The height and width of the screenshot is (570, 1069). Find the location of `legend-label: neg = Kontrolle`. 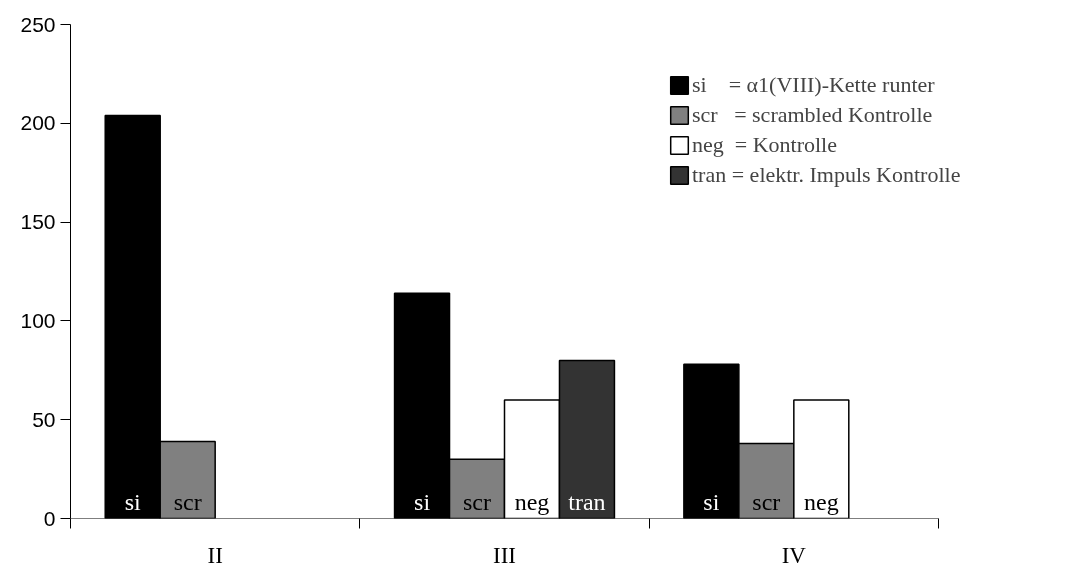

legend-label: neg = Kontrolle is located at coordinates (764, 145).